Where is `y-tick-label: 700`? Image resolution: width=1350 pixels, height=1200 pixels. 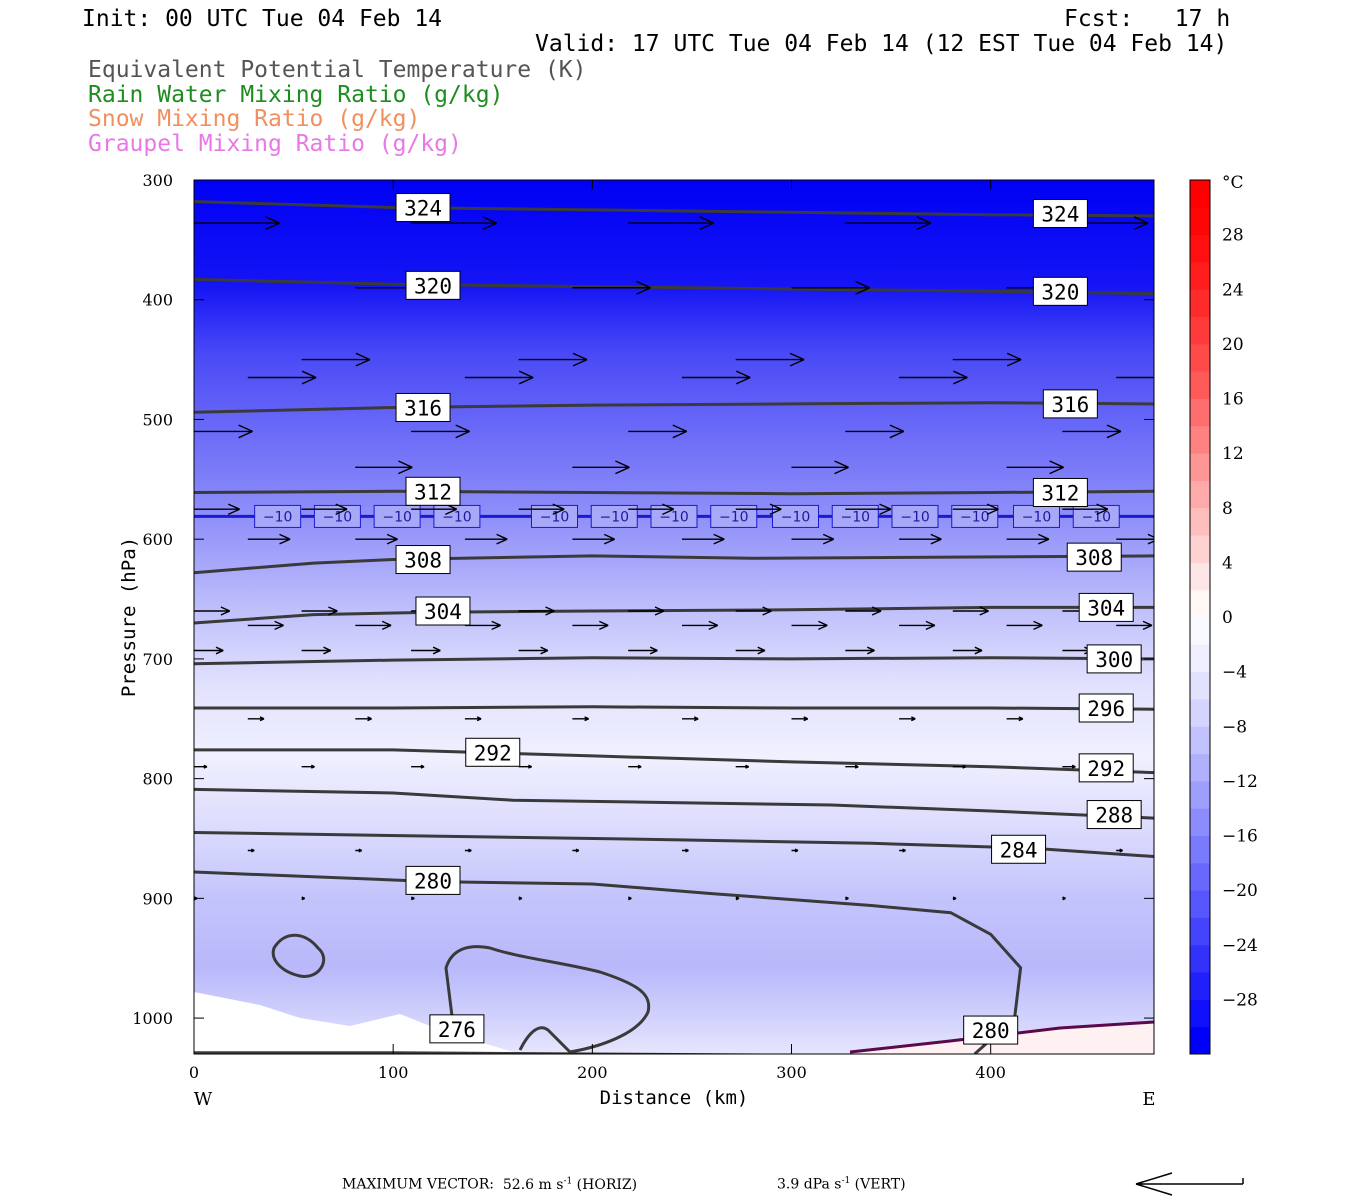 y-tick-label: 700 is located at coordinates (157, 659).